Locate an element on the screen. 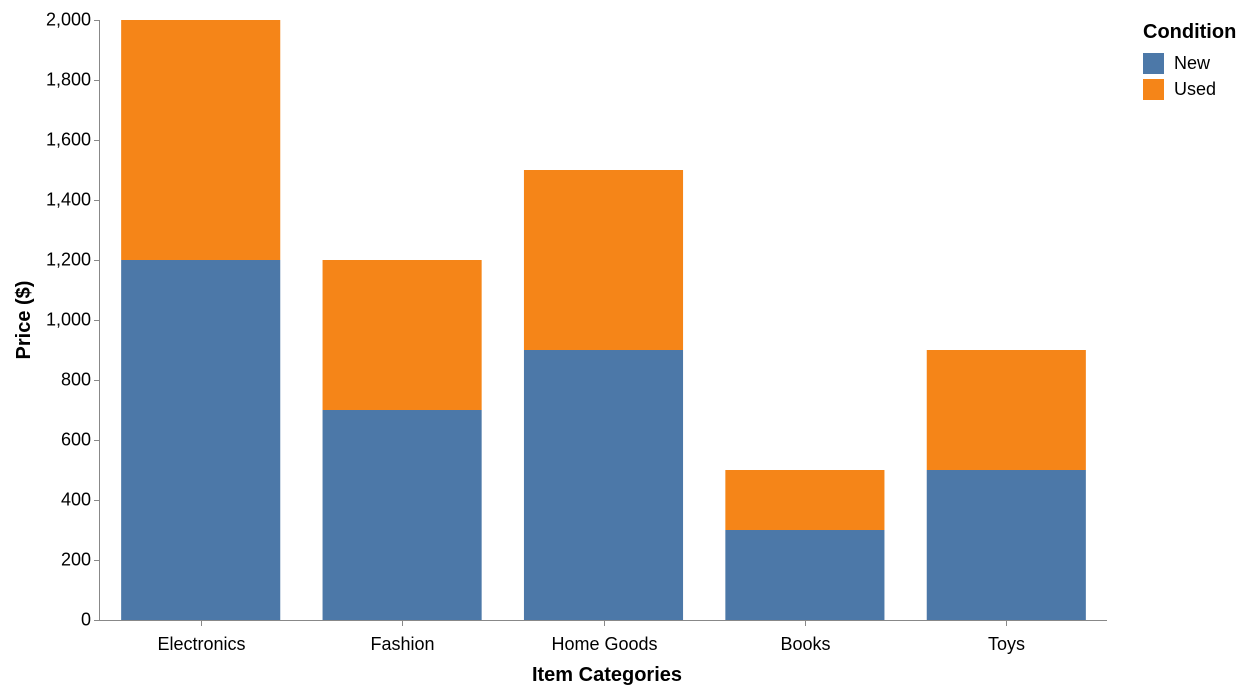 The width and height of the screenshot is (1256, 699). bar-fashion-used is located at coordinates (402, 335).